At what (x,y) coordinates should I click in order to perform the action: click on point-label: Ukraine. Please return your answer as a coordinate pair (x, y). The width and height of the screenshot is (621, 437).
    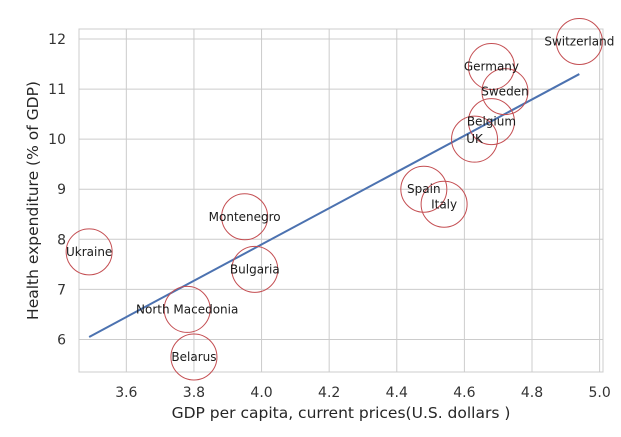
    Looking at the image, I should click on (89, 252).